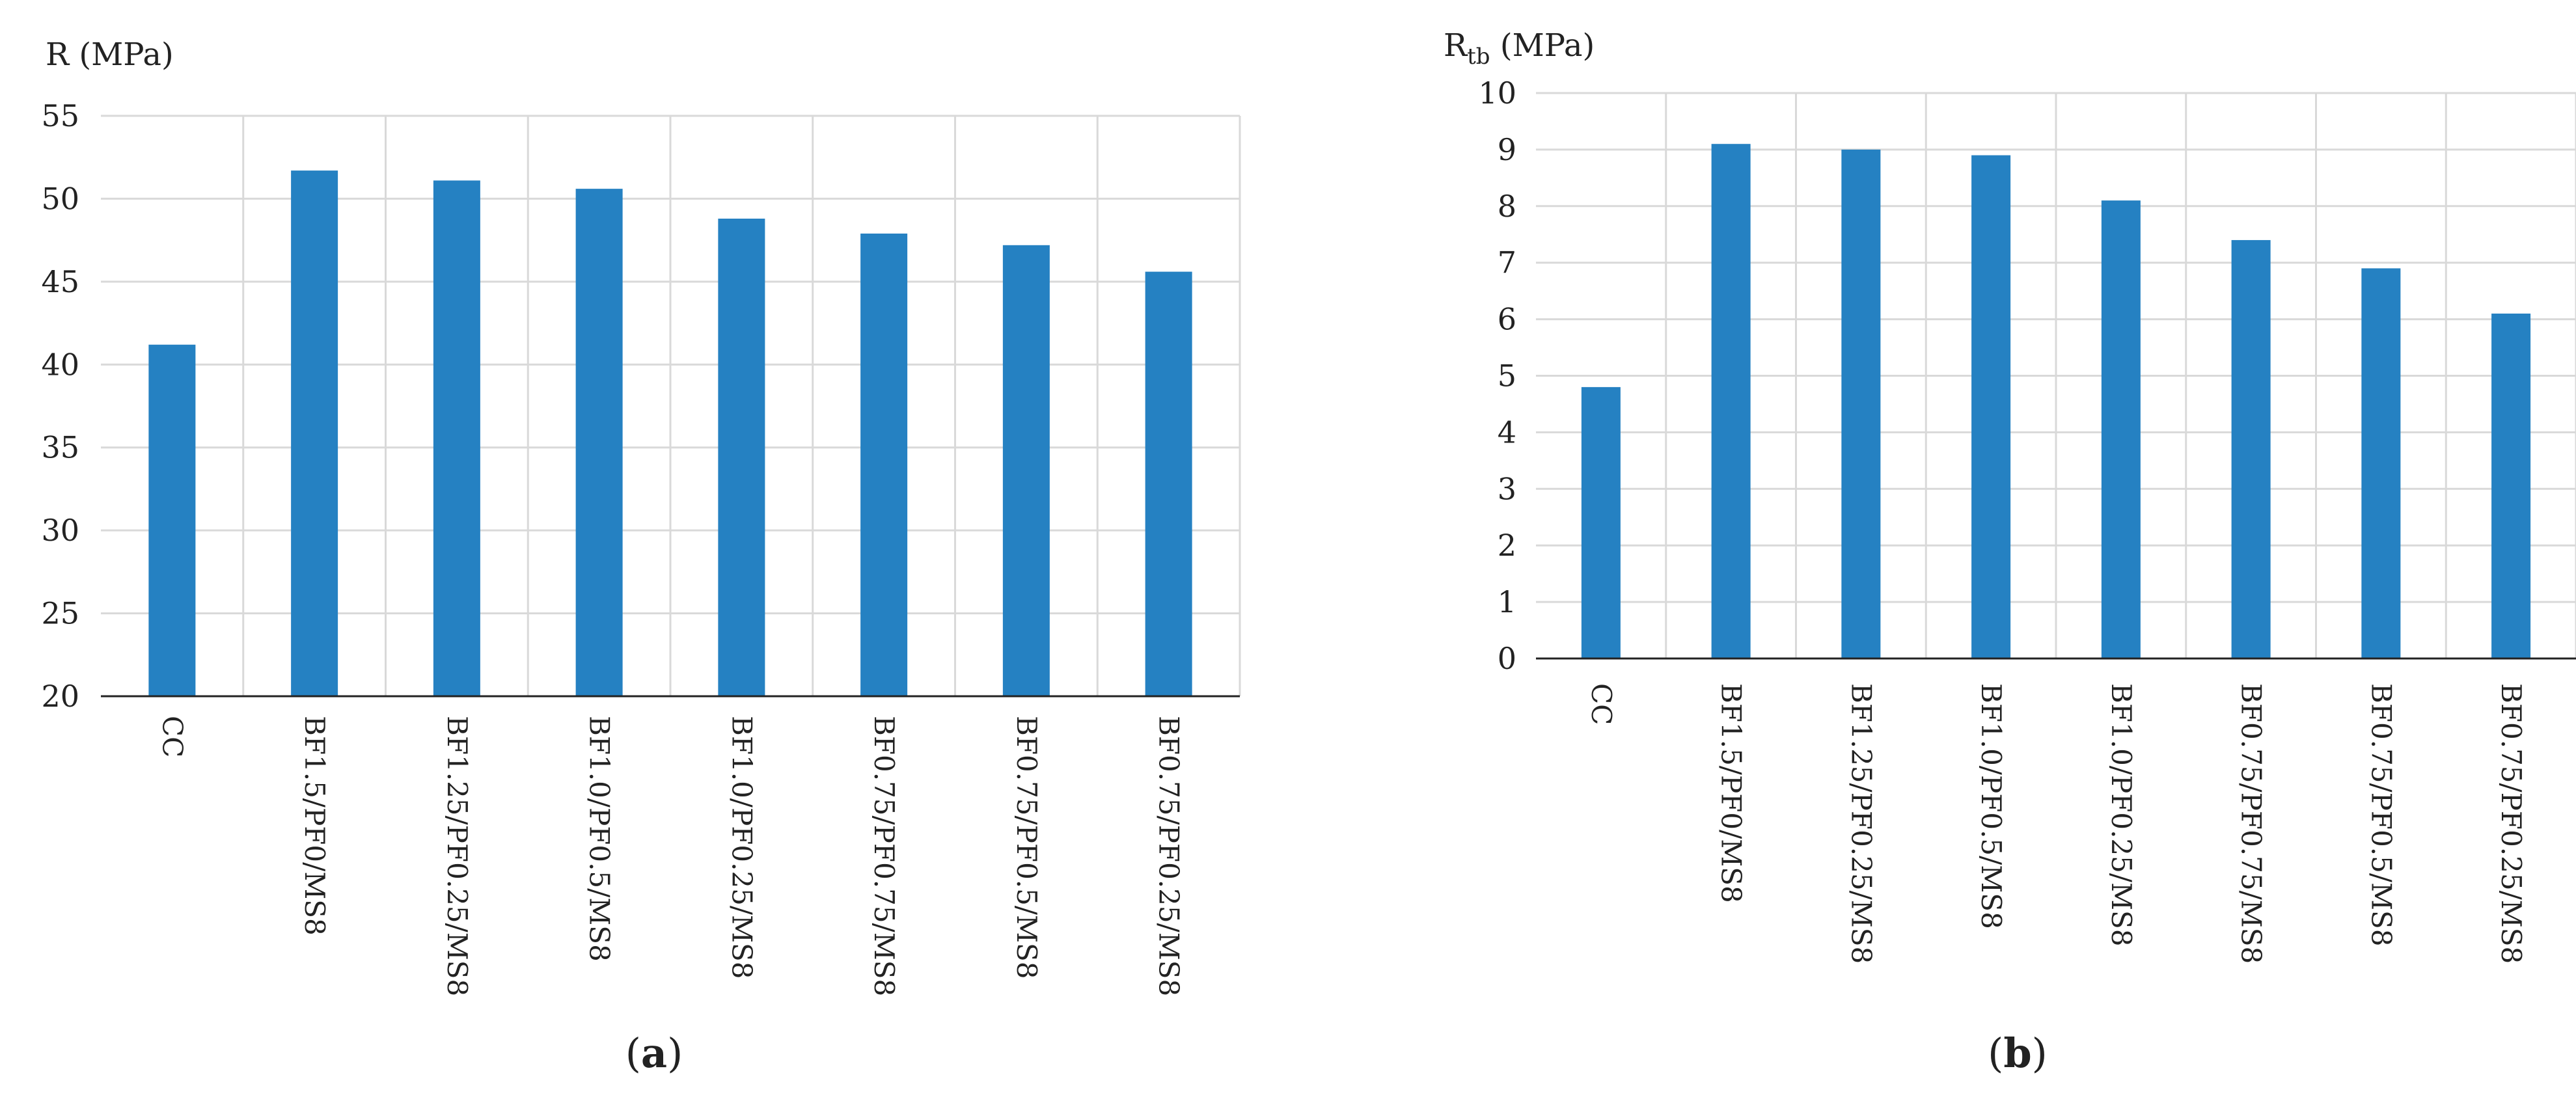 The image size is (2576, 1099). Describe the element at coordinates (1169, 856) in the screenshot. I see `x-category-label-a: BF0.75/PF0.25/MS8` at that location.